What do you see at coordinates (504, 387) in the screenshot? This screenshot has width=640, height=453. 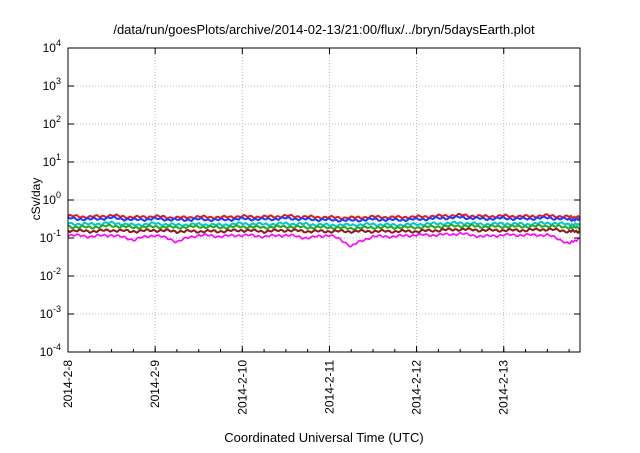 I see `x-tick-label: 2014-2-13` at bounding box center [504, 387].